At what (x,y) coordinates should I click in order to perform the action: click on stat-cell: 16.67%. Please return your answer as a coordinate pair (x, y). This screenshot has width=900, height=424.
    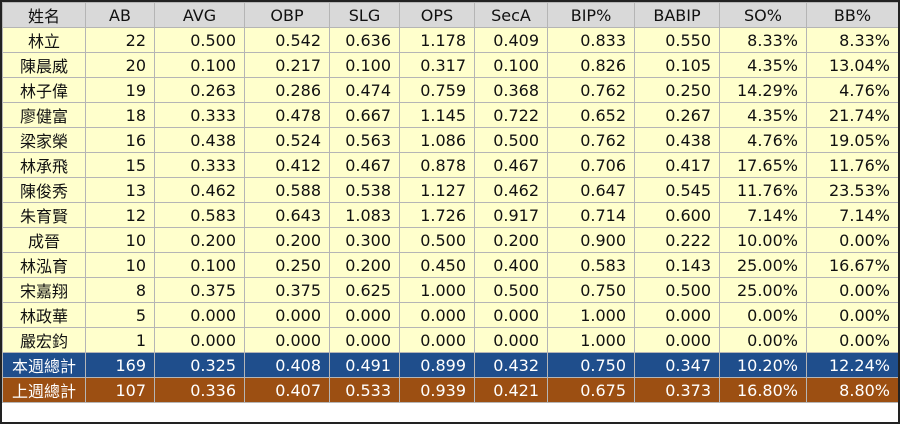
    Looking at the image, I should click on (852, 265).